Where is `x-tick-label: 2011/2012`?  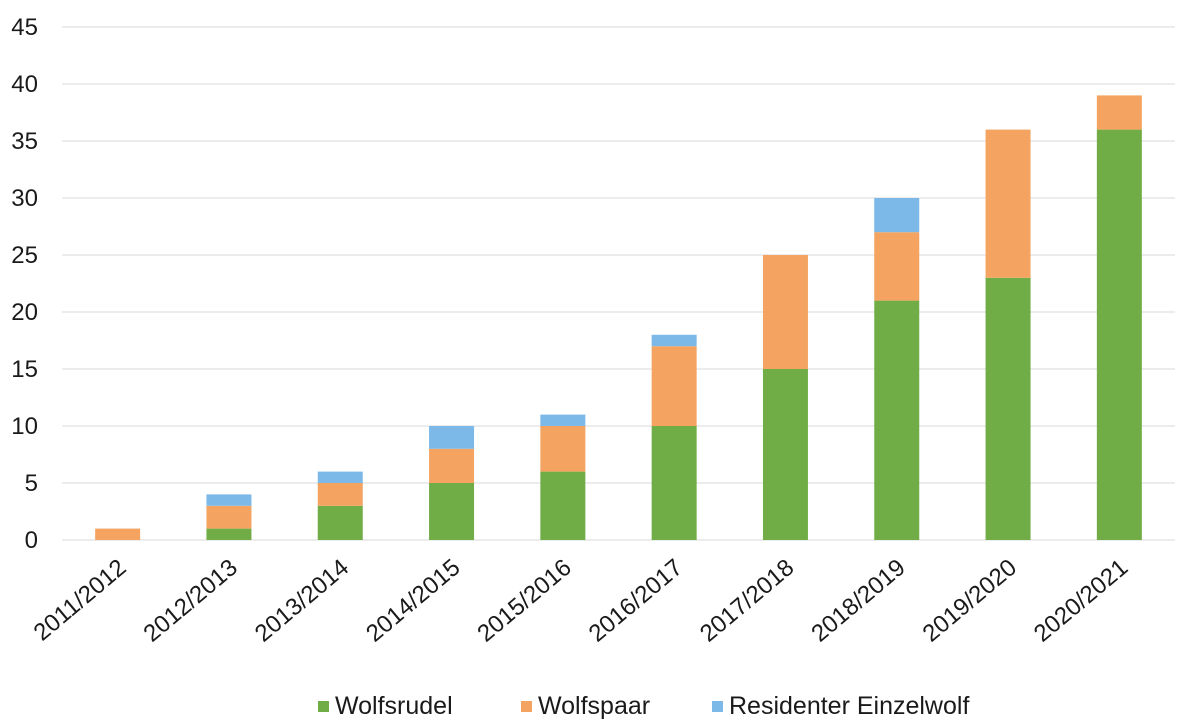 x-tick-label: 2011/2012 is located at coordinates (80, 600).